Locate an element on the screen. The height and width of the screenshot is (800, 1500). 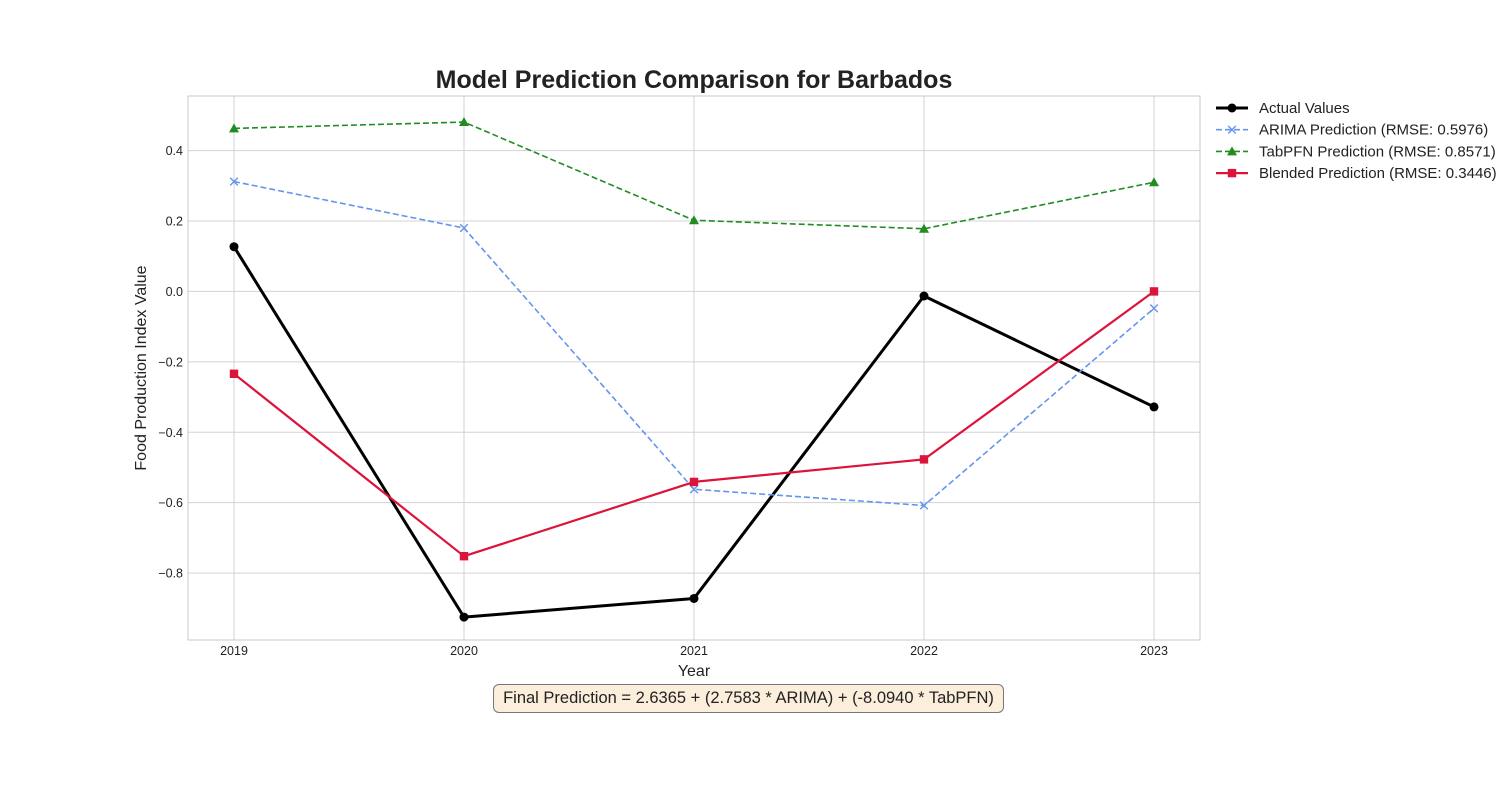
legend-item: Blended Prediction (RMSE: 0.3446) is located at coordinates (1356, 173).